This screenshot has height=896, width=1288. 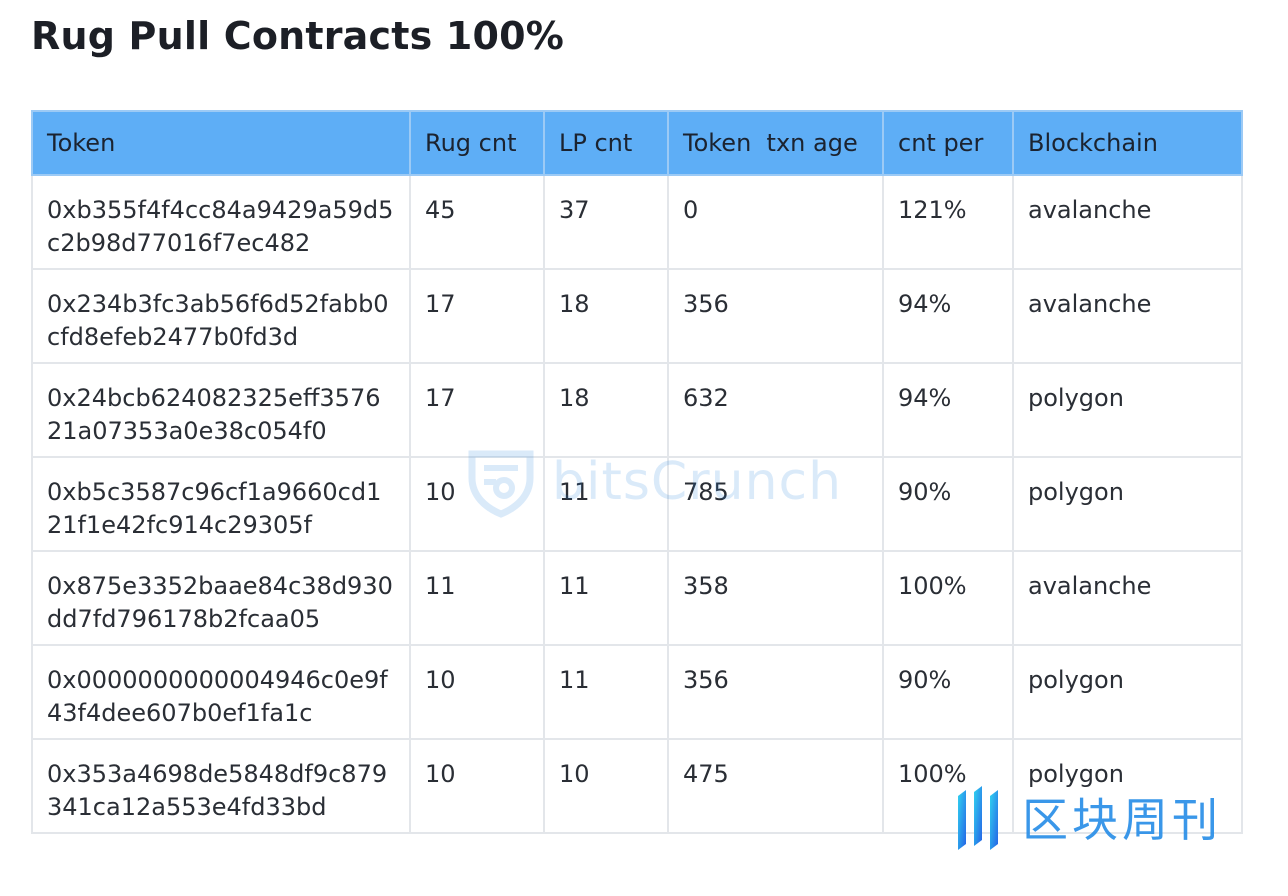 I want to click on cell-lp-cnt: 10, so click(x=606, y=786).